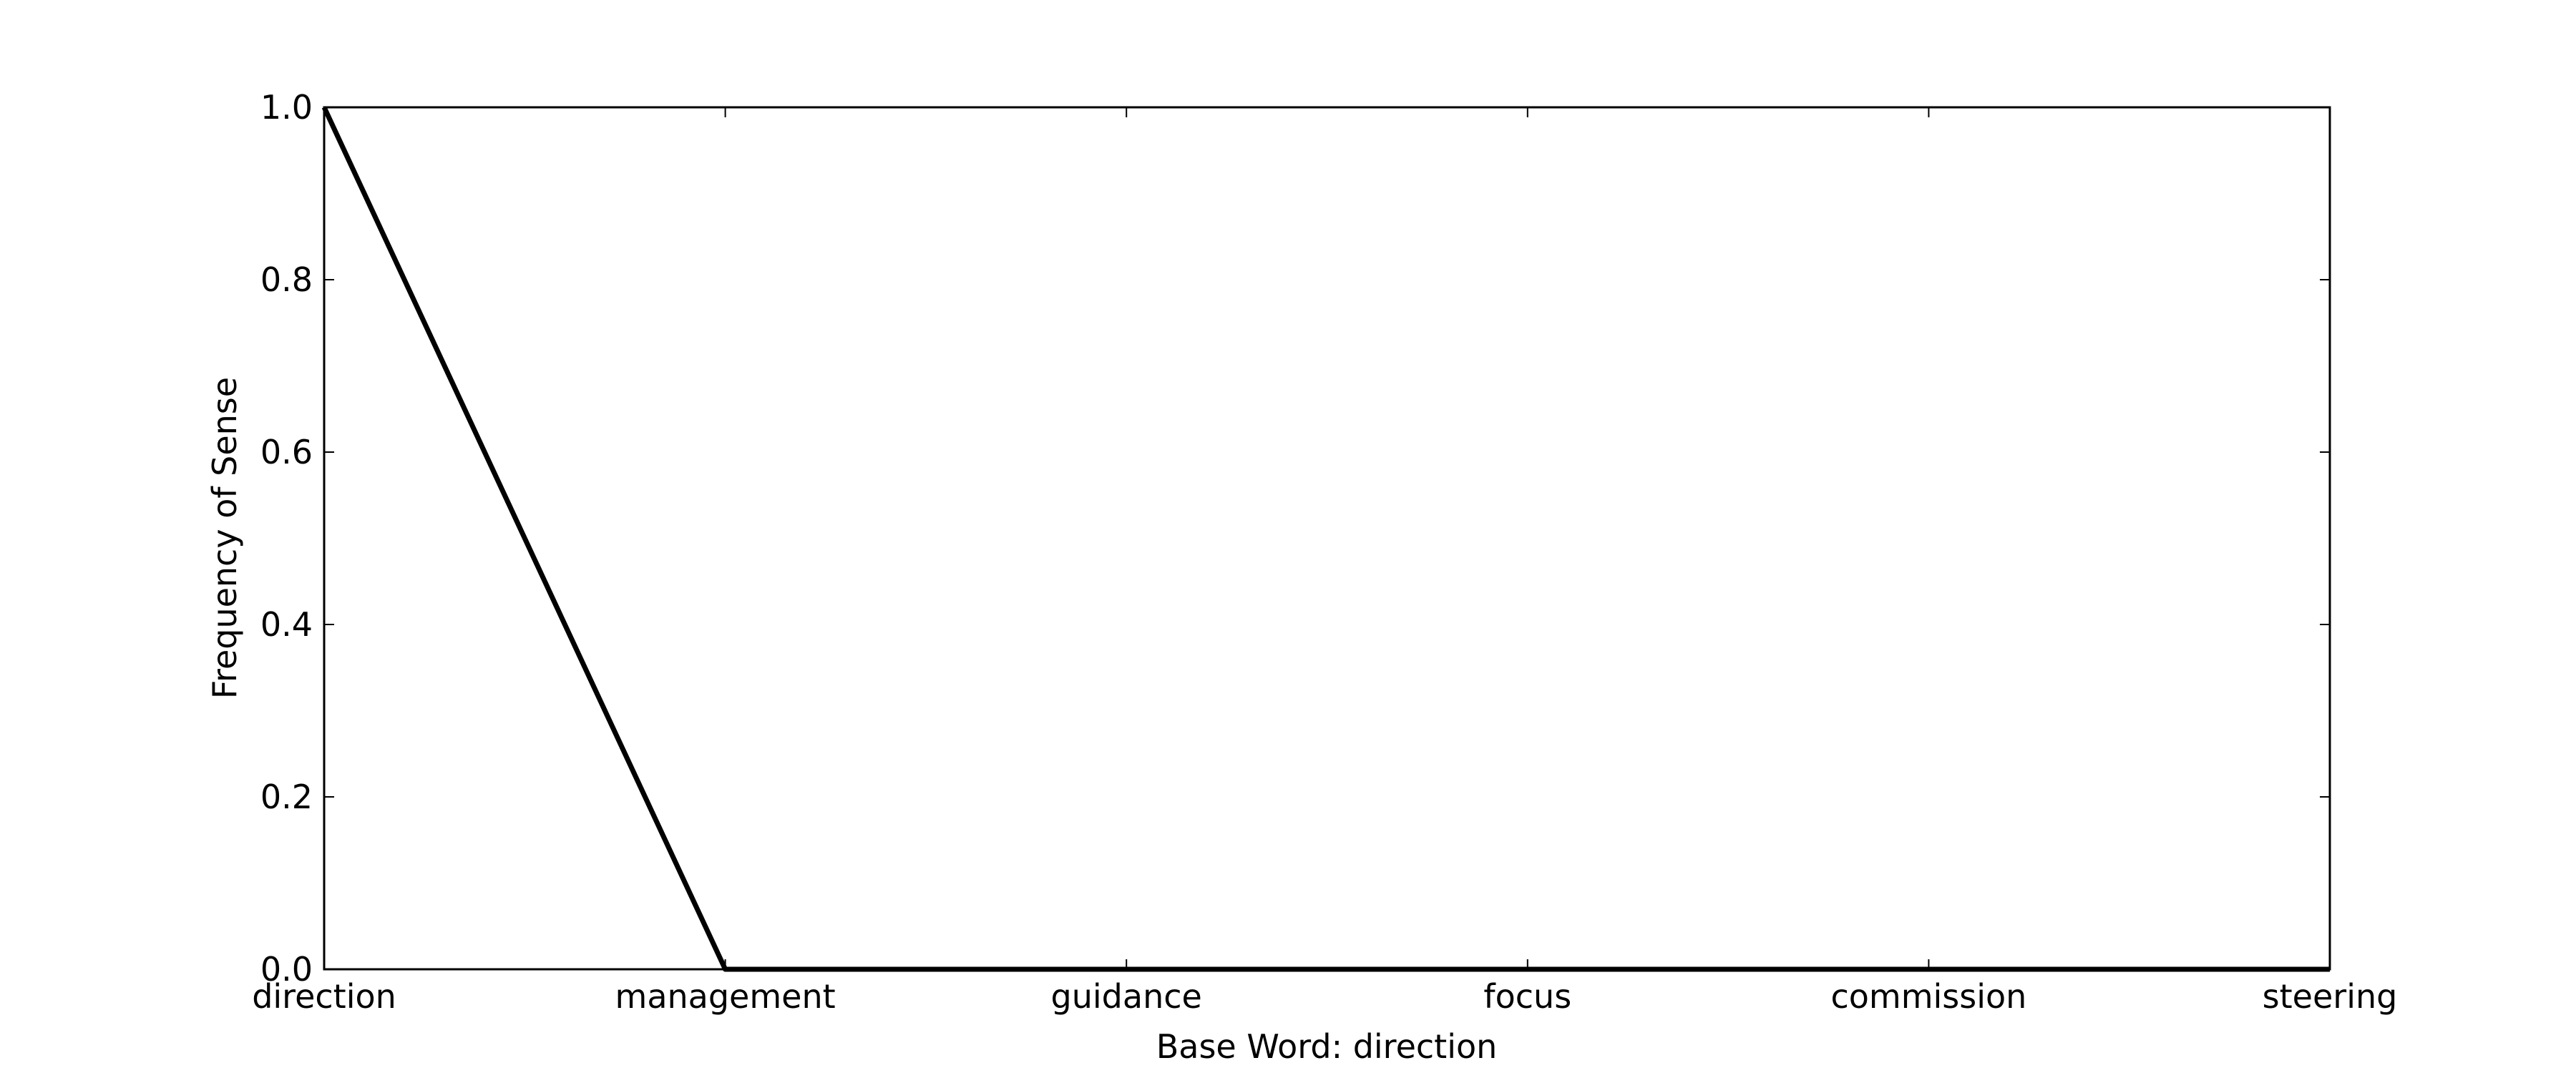  I want to click on x-tick-label-management: management, so click(725, 996).